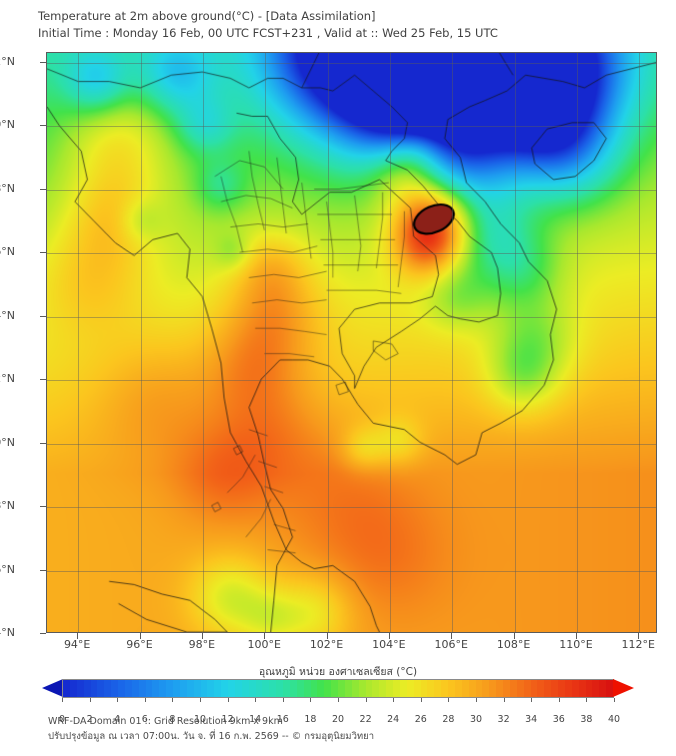 Image resolution: width=676 pixels, height=756 pixels. What do you see at coordinates (393, 719) in the screenshot?
I see `colorbar-tick-label: 24` at bounding box center [393, 719].